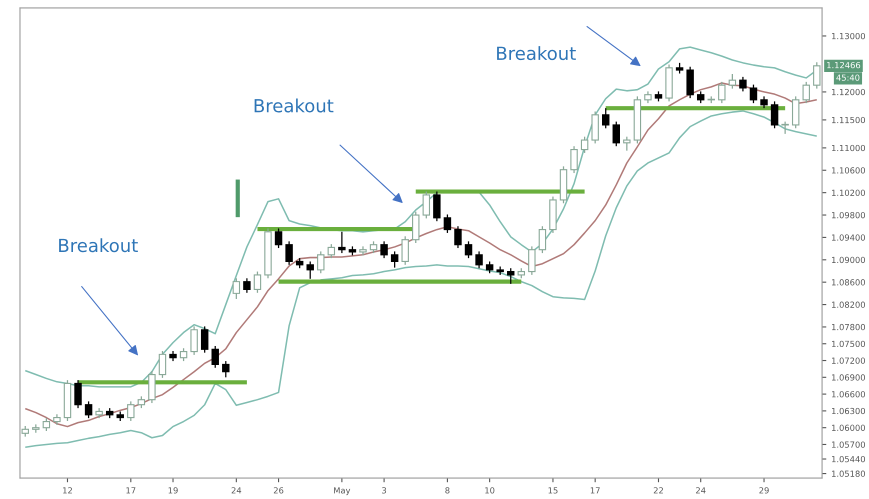  What do you see at coordinates (849, 92) in the screenshot?
I see `y-tick-label: 1.12000` at bounding box center [849, 92].